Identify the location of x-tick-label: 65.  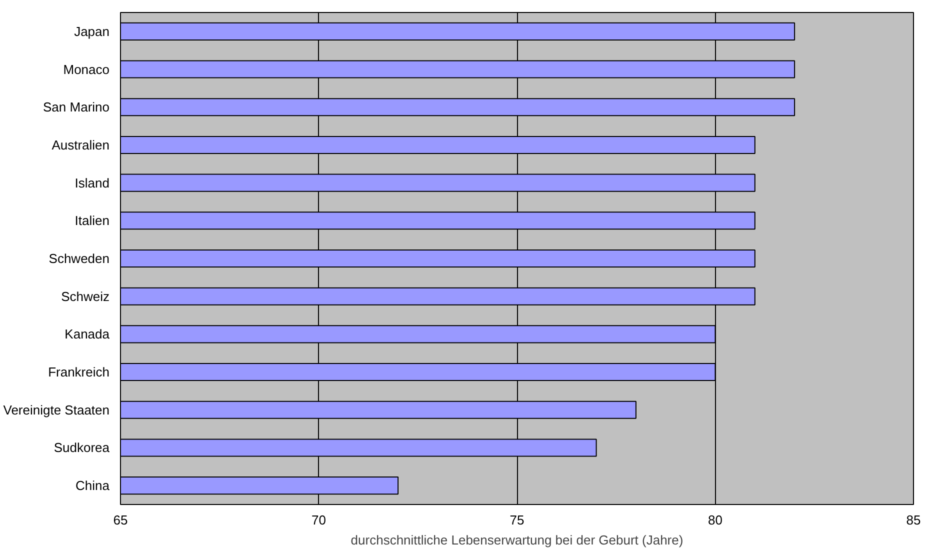
(120, 520).